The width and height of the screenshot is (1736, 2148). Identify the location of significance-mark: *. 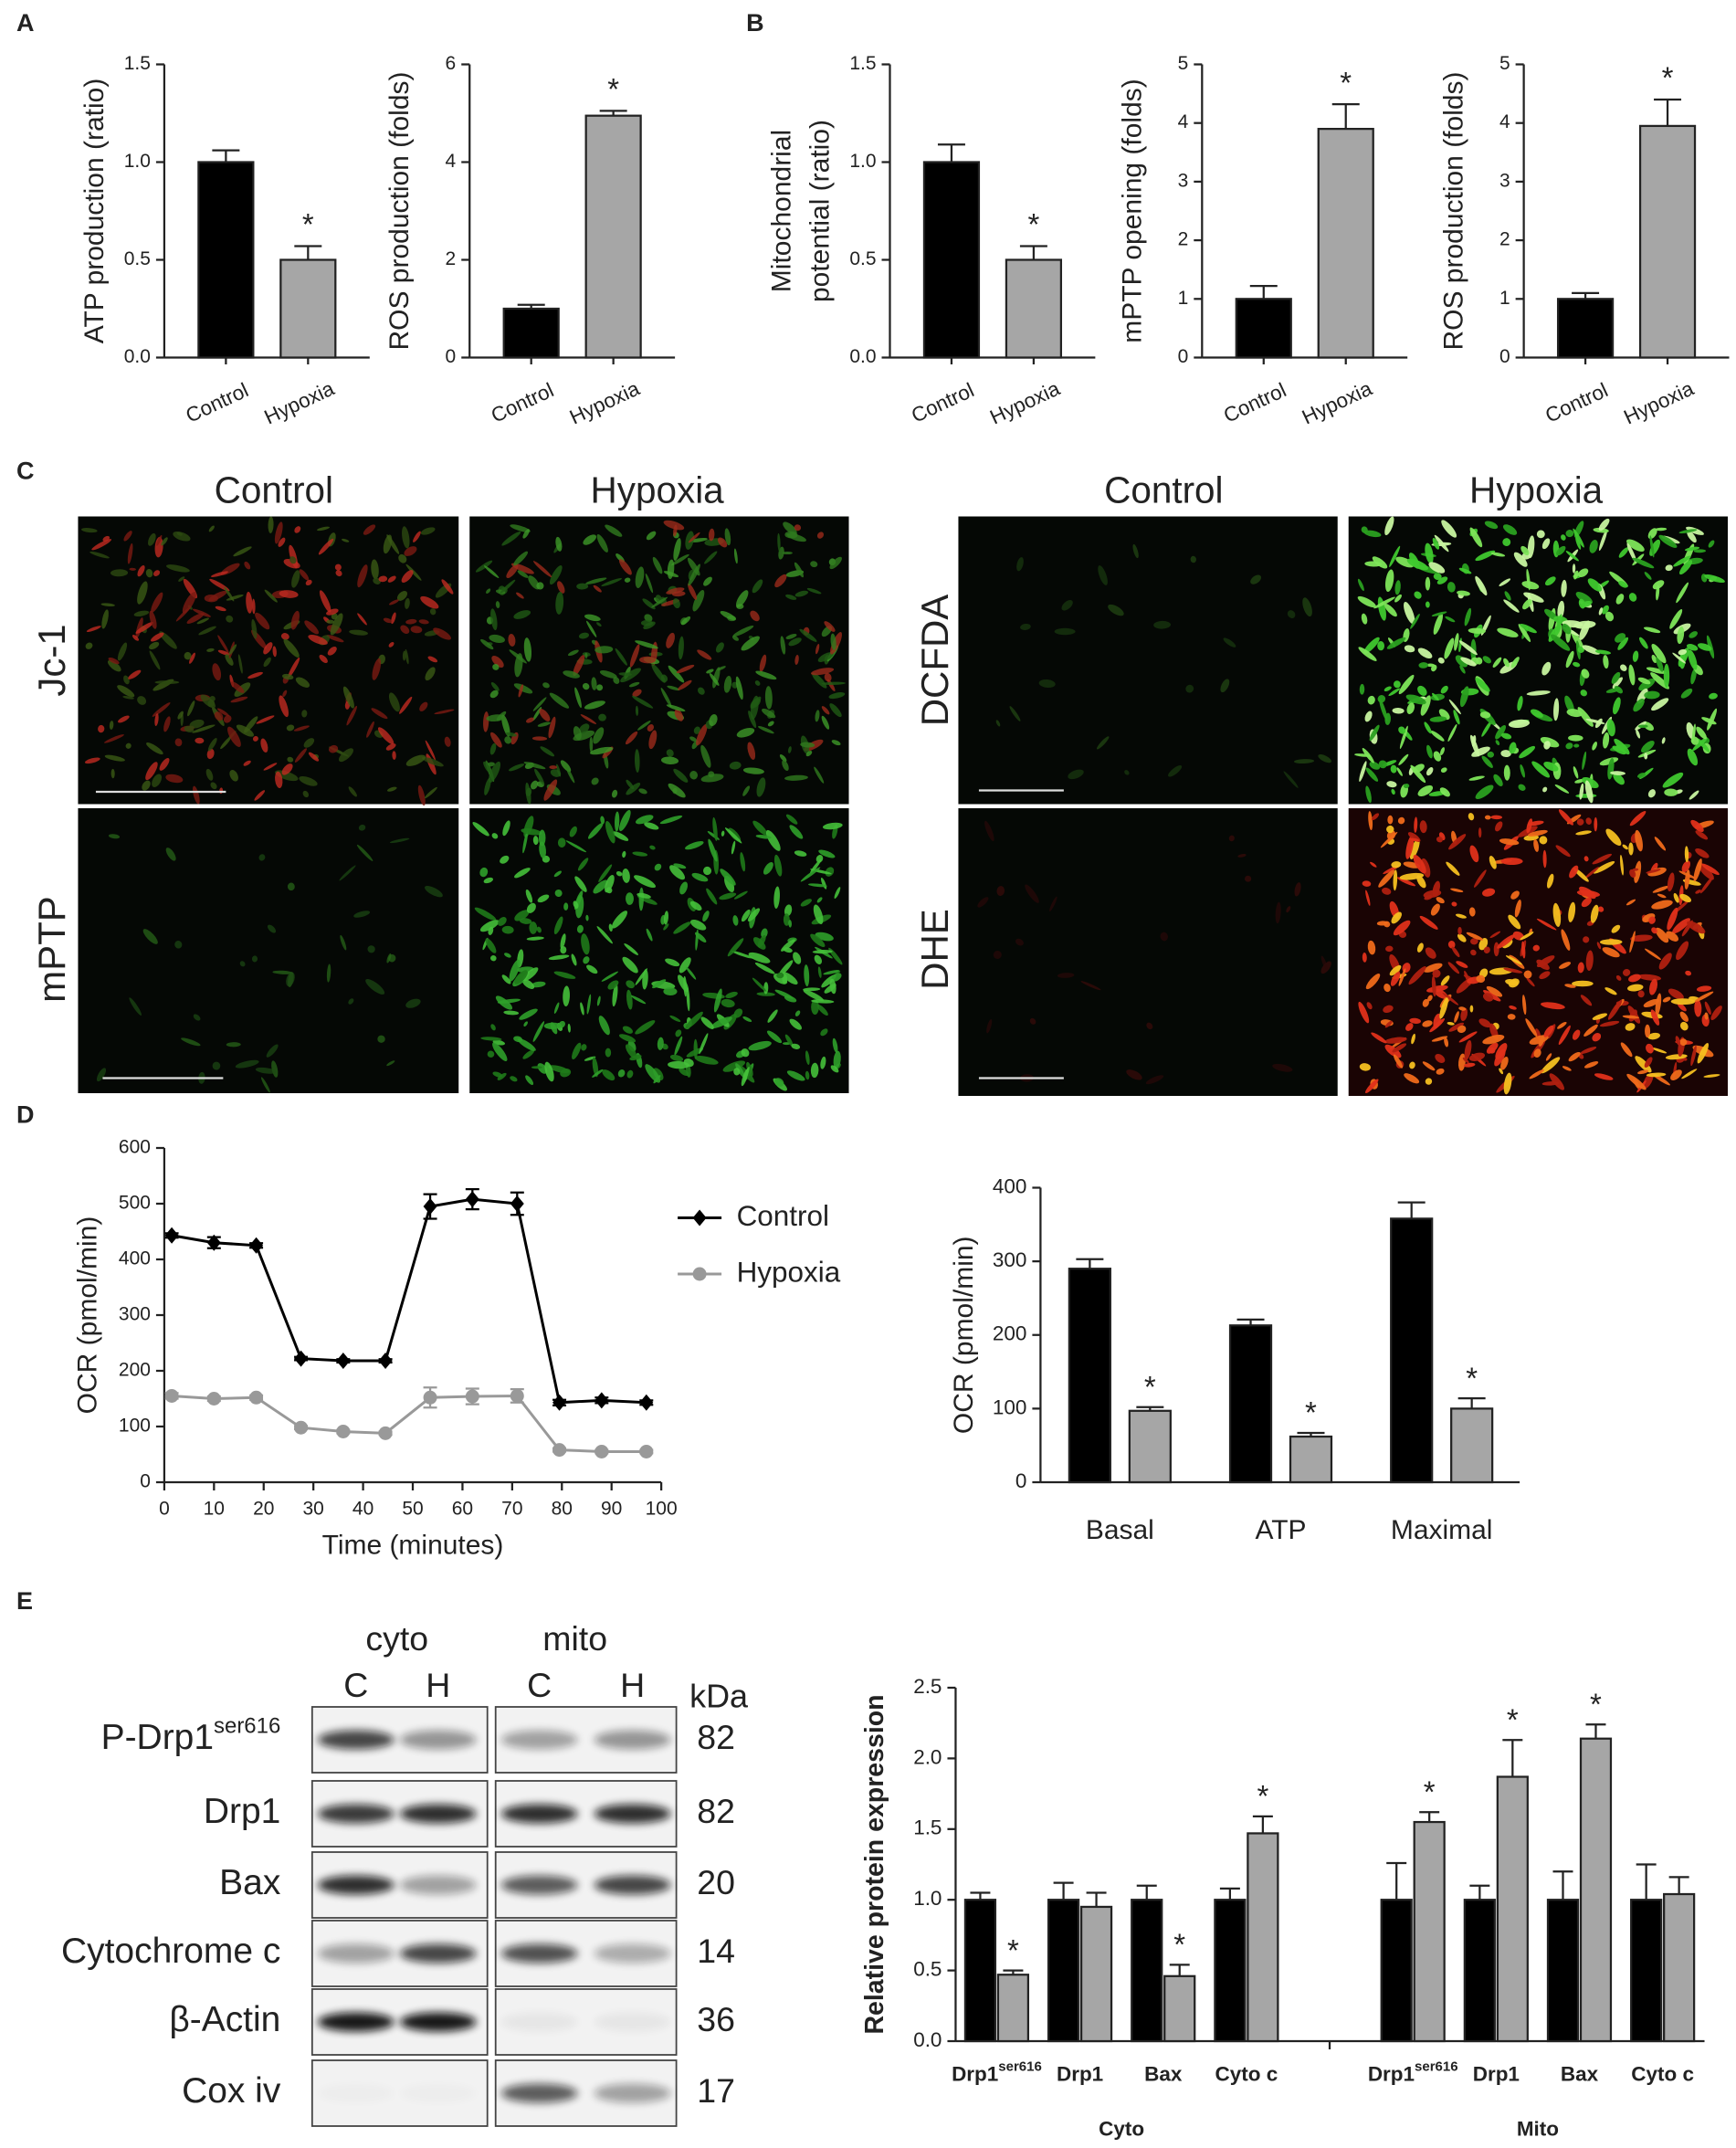
(1033, 224).